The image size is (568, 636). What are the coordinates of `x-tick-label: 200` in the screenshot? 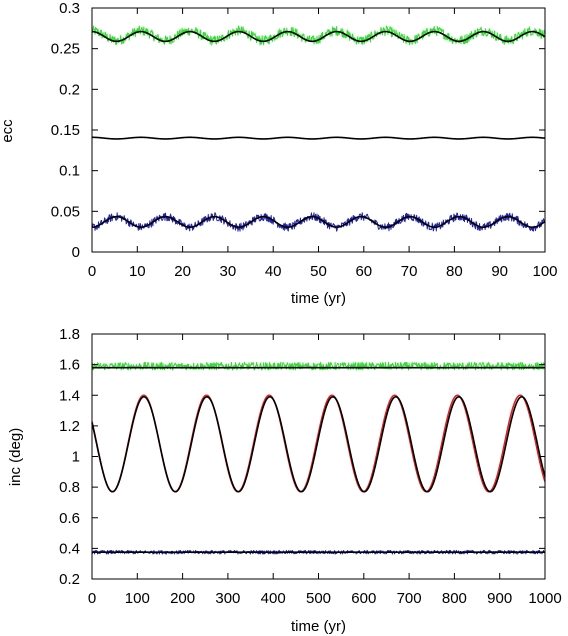 It's located at (182, 598).